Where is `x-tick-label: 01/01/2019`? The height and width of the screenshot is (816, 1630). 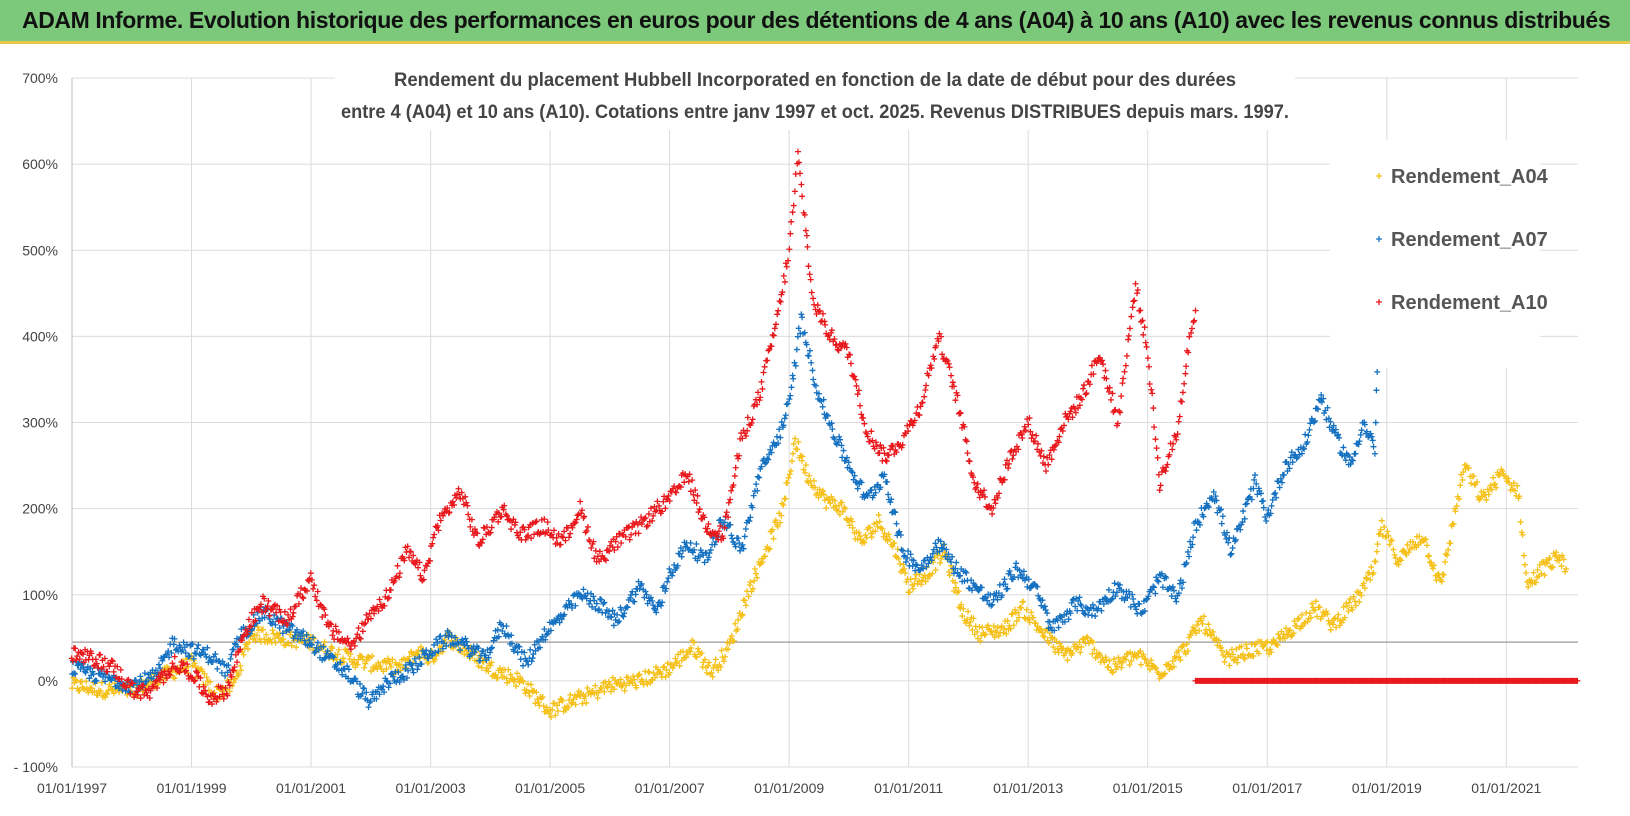
x-tick-label: 01/01/2019 is located at coordinates (1387, 788).